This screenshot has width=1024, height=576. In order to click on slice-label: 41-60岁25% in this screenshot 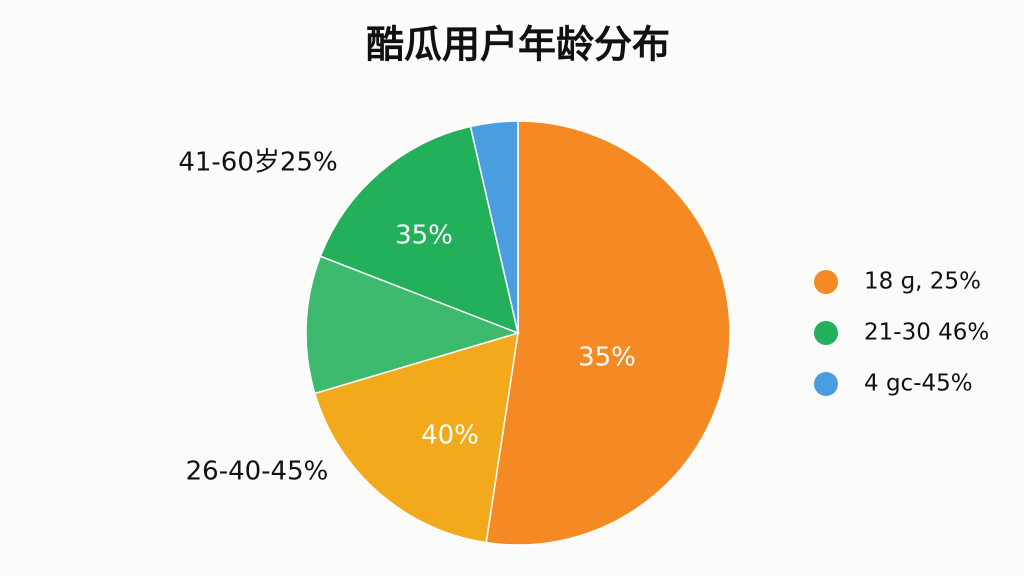, I will do `click(257, 163)`.